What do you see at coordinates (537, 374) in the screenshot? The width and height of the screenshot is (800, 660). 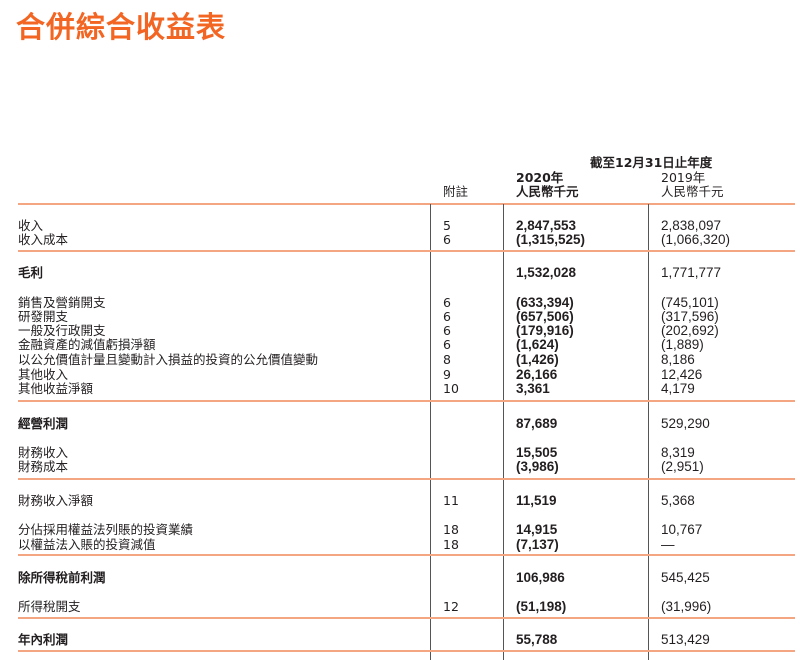 I see `value-2020: 26,166` at bounding box center [537, 374].